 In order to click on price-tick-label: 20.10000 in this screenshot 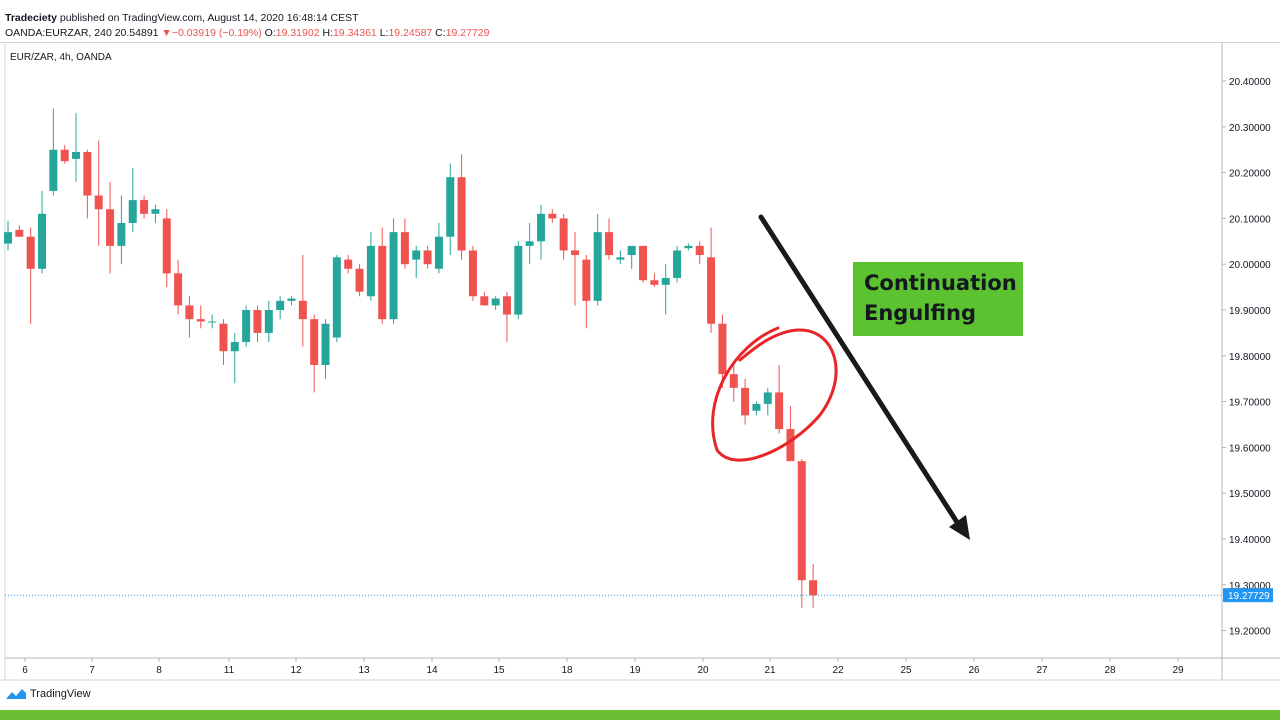, I will do `click(1250, 219)`.